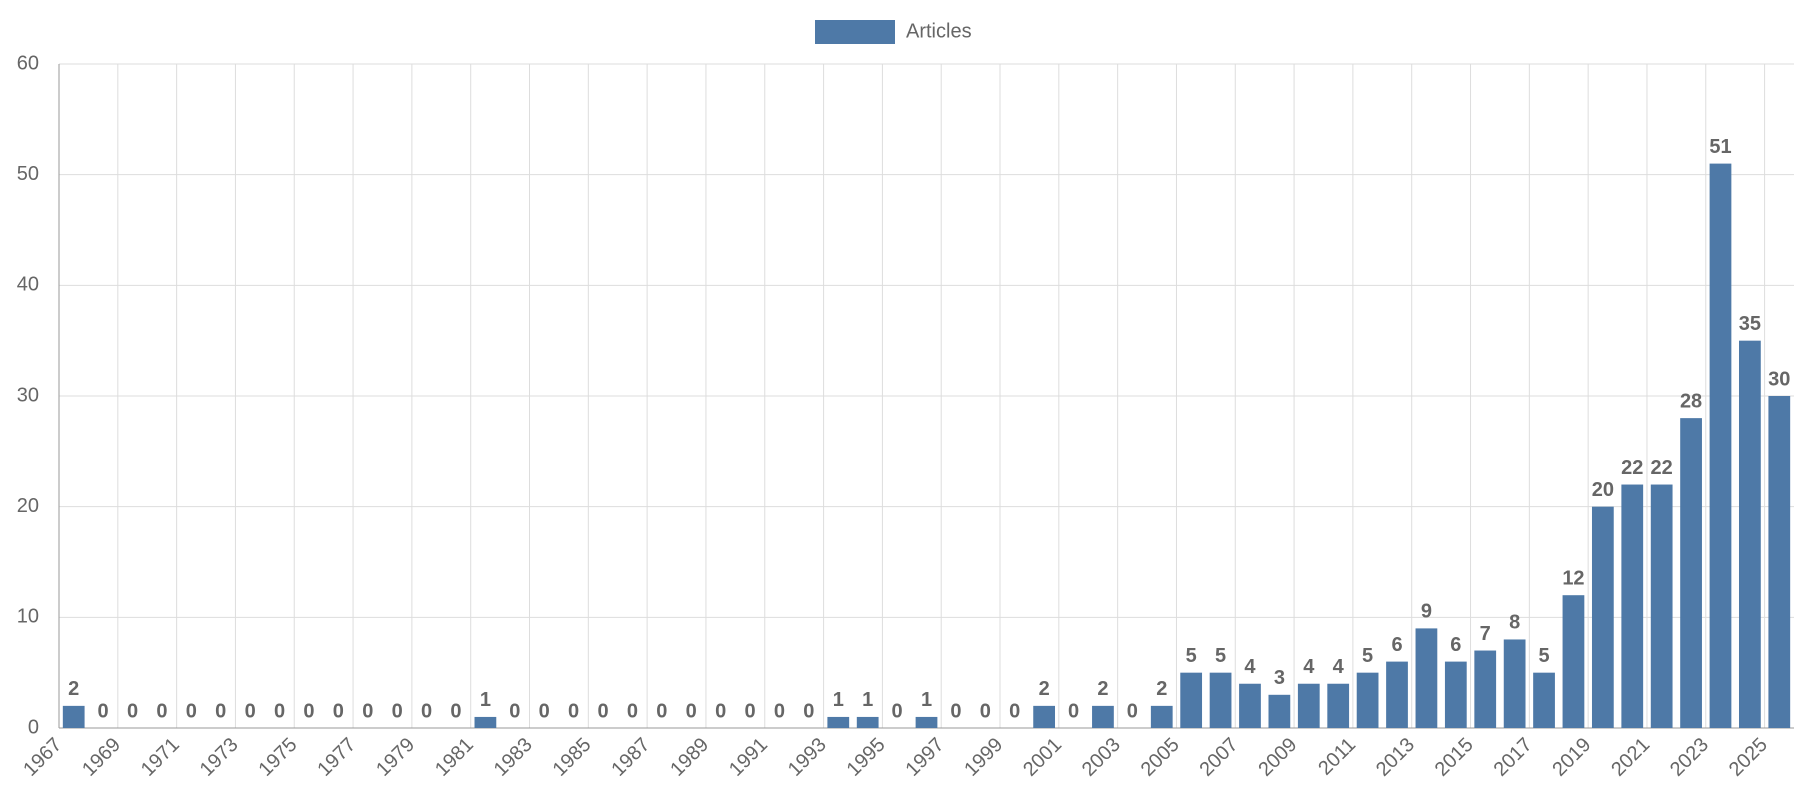 This screenshot has height=800, width=1800. I want to click on legend-label: Articles, so click(939, 31).